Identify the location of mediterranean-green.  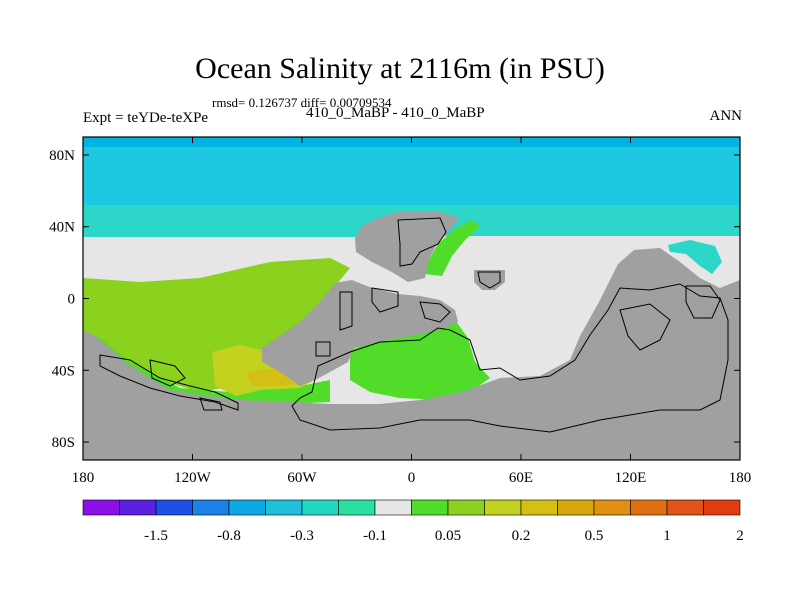
(452, 248).